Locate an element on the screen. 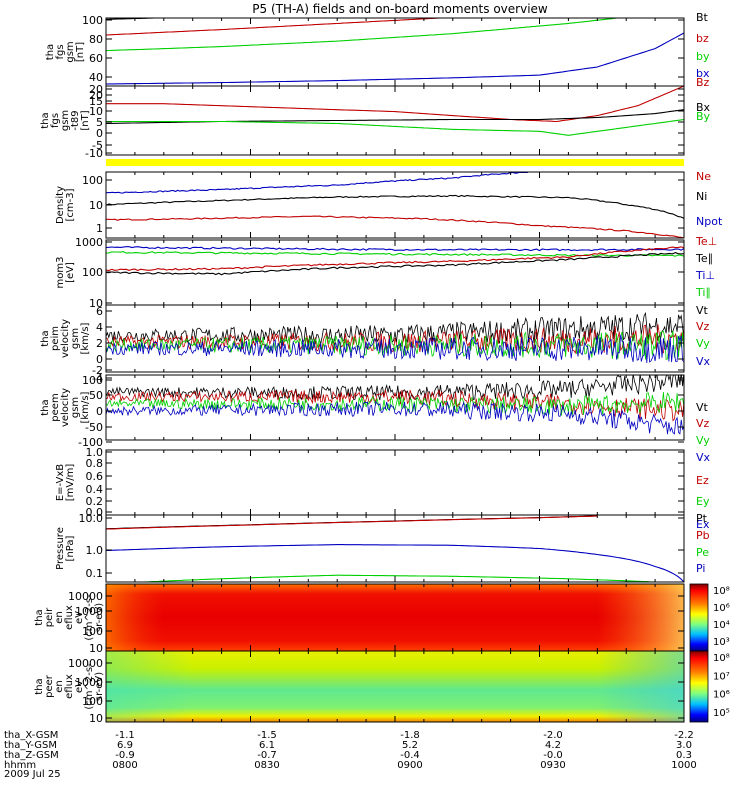 The image size is (750, 800). x-axis-row-label: tha_Y-GSM is located at coordinates (30, 745).